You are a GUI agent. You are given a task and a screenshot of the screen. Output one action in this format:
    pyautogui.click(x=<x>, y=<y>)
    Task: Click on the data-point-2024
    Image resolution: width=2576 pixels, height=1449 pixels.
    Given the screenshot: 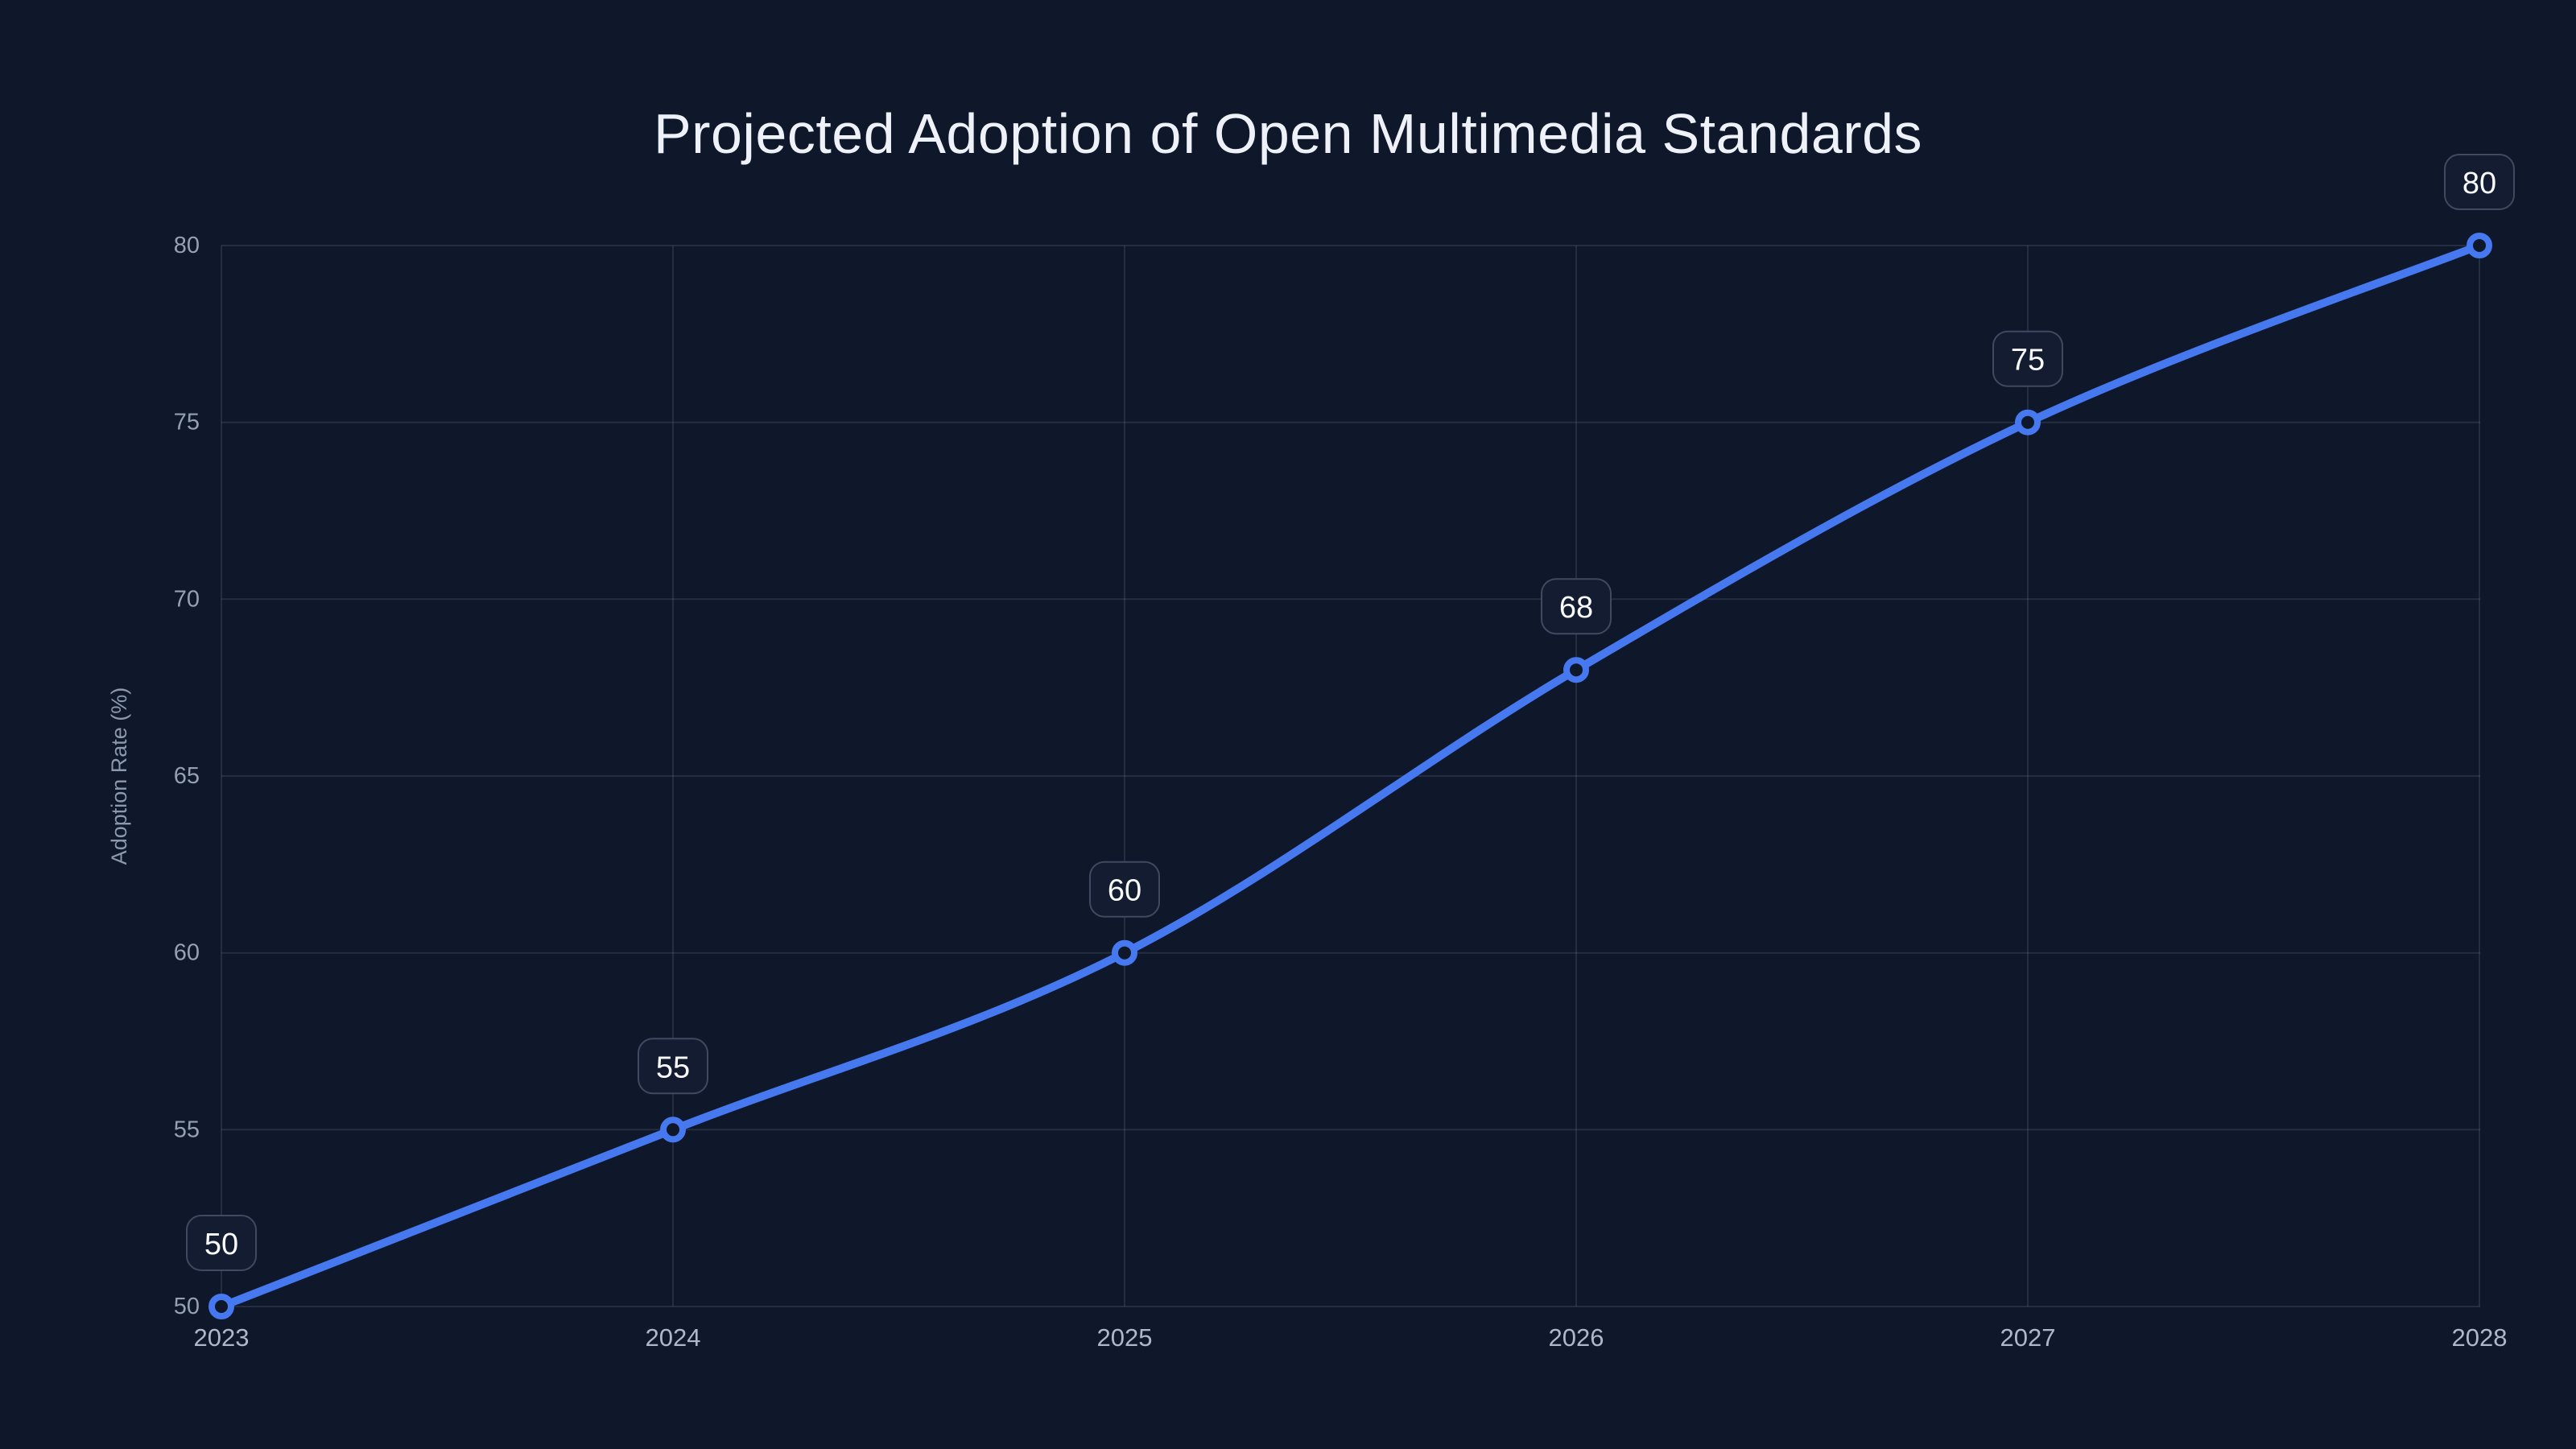 What is the action you would take?
    pyautogui.click(x=673, y=1130)
    